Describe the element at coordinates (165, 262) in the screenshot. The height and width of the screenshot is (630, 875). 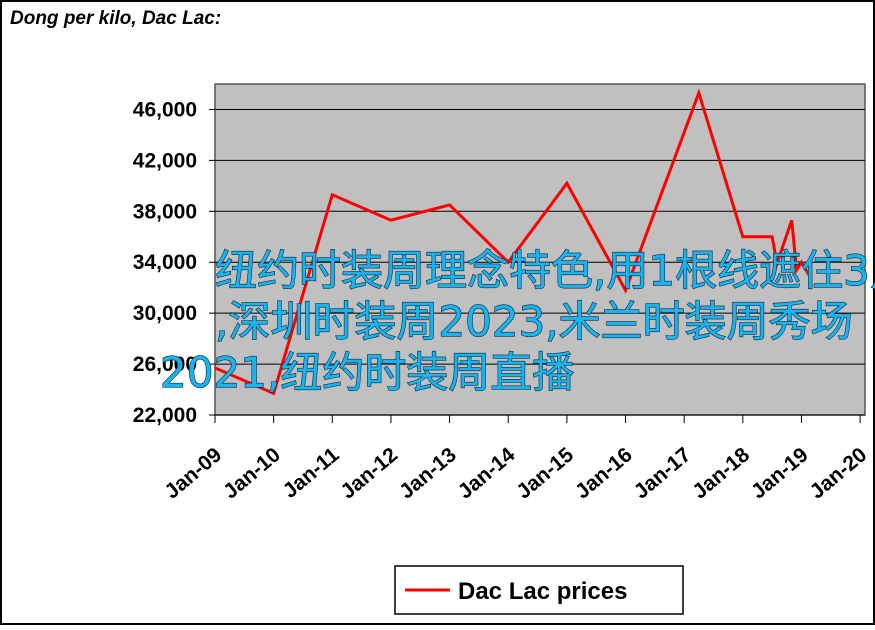
I see `y-tick-label: 34,000` at that location.